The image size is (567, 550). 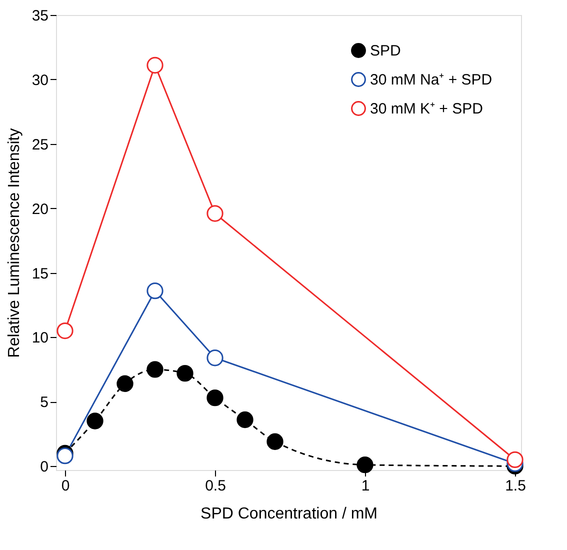 What do you see at coordinates (65, 486) in the screenshot?
I see `x-tick-label: 0` at bounding box center [65, 486].